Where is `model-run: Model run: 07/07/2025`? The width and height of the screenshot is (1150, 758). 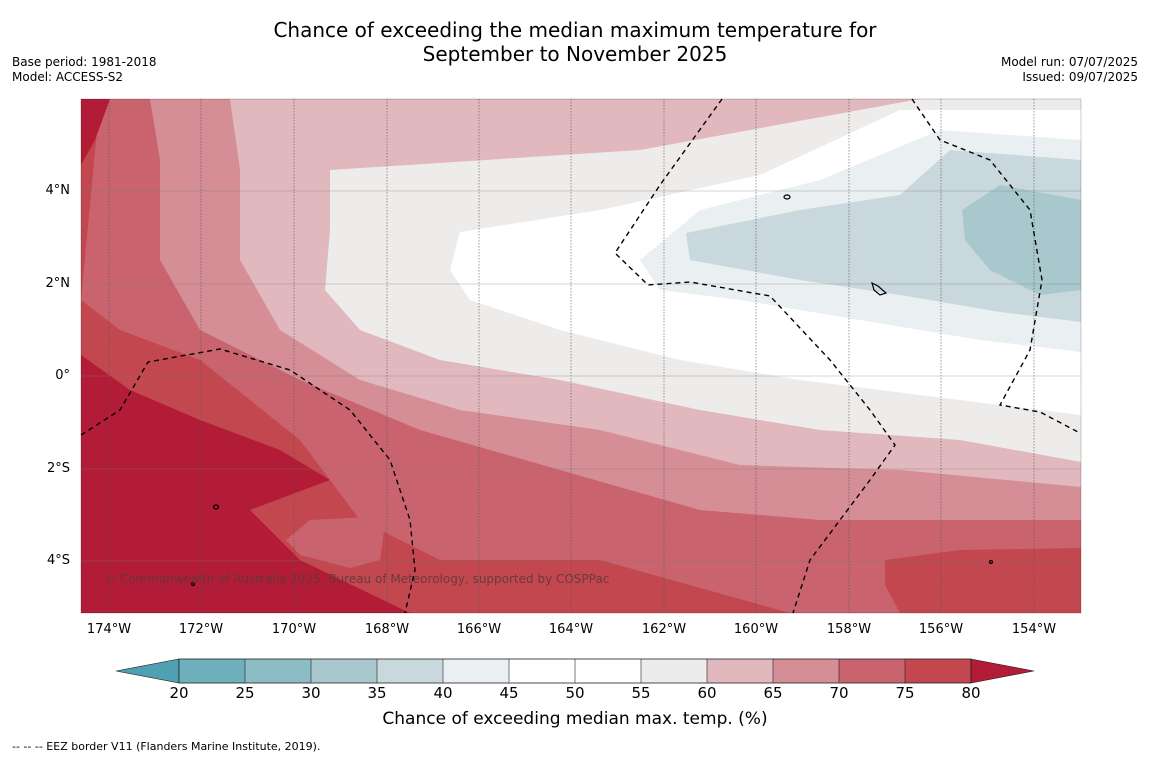 model-run: Model run: 07/07/2025 is located at coordinates (1069, 62).